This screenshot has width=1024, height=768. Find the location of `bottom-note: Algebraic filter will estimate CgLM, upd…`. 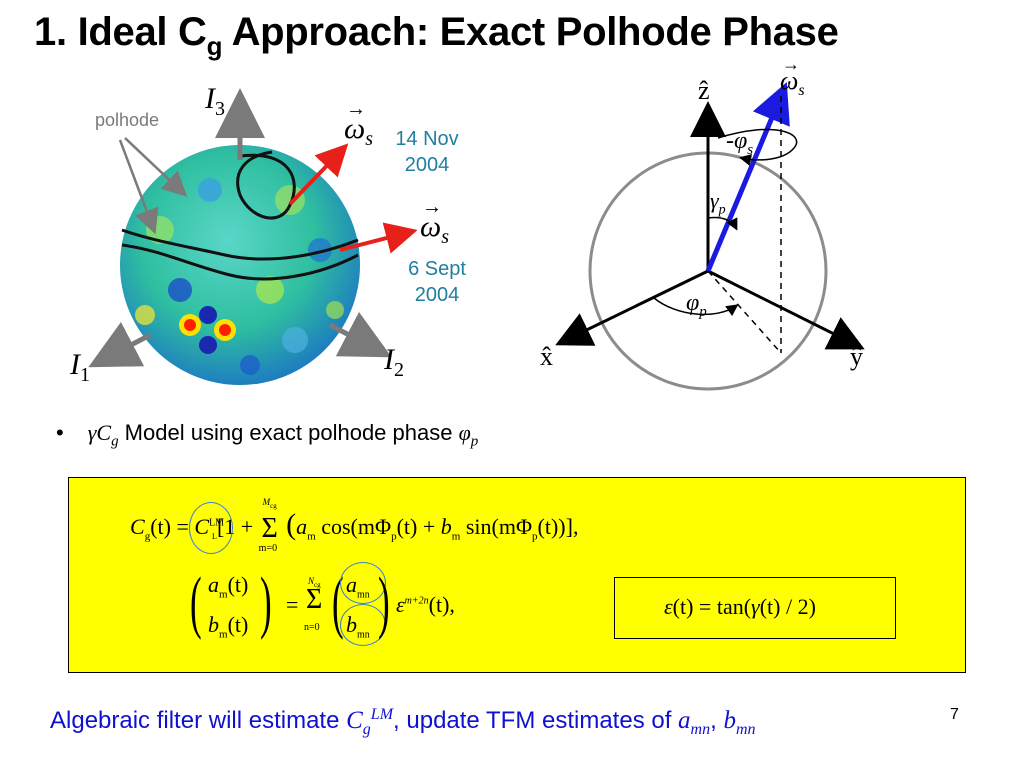

bottom-note: Algebraic filter will estimate CgLM, upd… is located at coordinates (403, 722).